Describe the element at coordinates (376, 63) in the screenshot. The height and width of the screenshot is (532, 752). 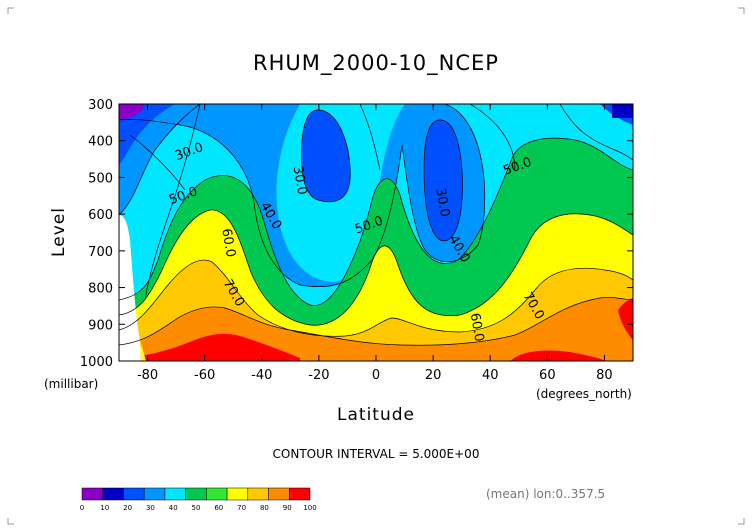
I see `chart-title: RHUM_2000-10_NCEP` at that location.